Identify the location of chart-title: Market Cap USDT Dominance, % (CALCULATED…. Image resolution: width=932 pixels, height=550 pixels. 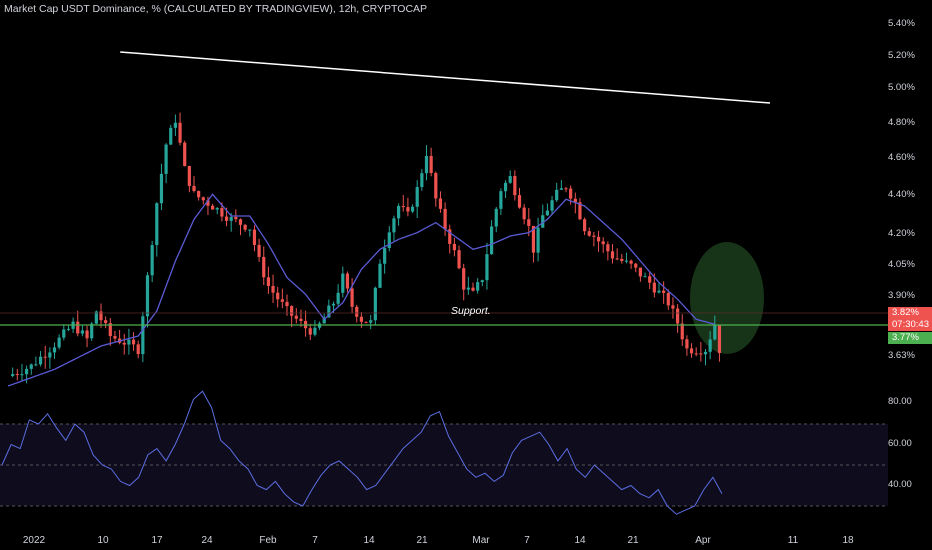
(216, 9).